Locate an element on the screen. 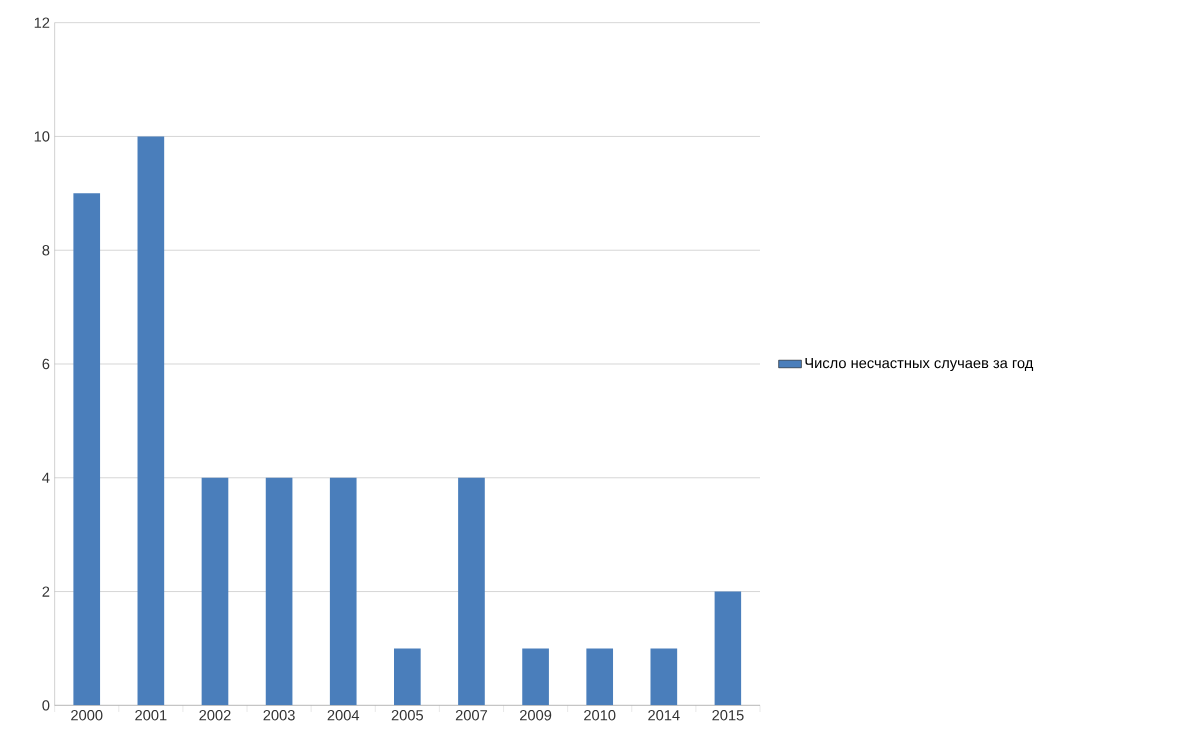 The width and height of the screenshot is (1200, 744). x-tick-label: 2014 is located at coordinates (664, 715).